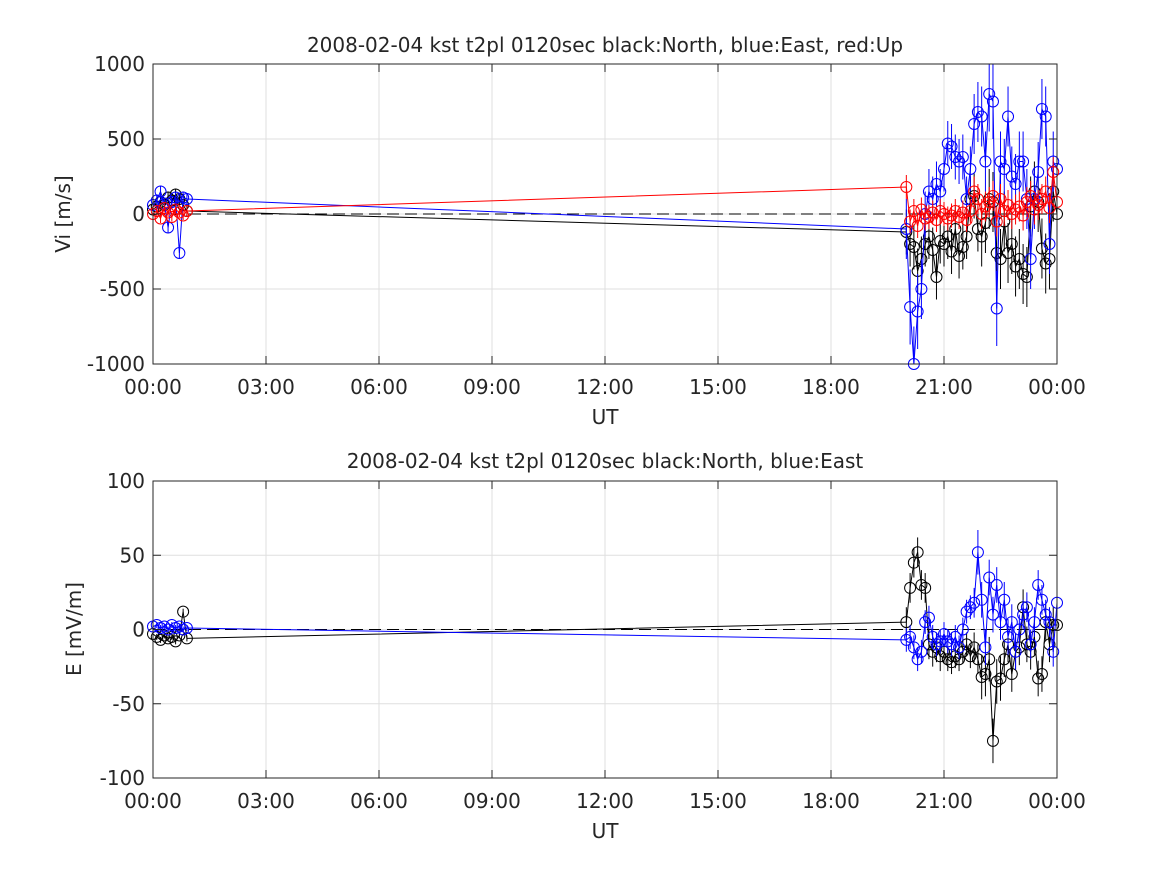 The width and height of the screenshot is (1167, 875). Describe the element at coordinates (266, 387) in the screenshot. I see `velocity-x-tick-label: 03:00` at that location.